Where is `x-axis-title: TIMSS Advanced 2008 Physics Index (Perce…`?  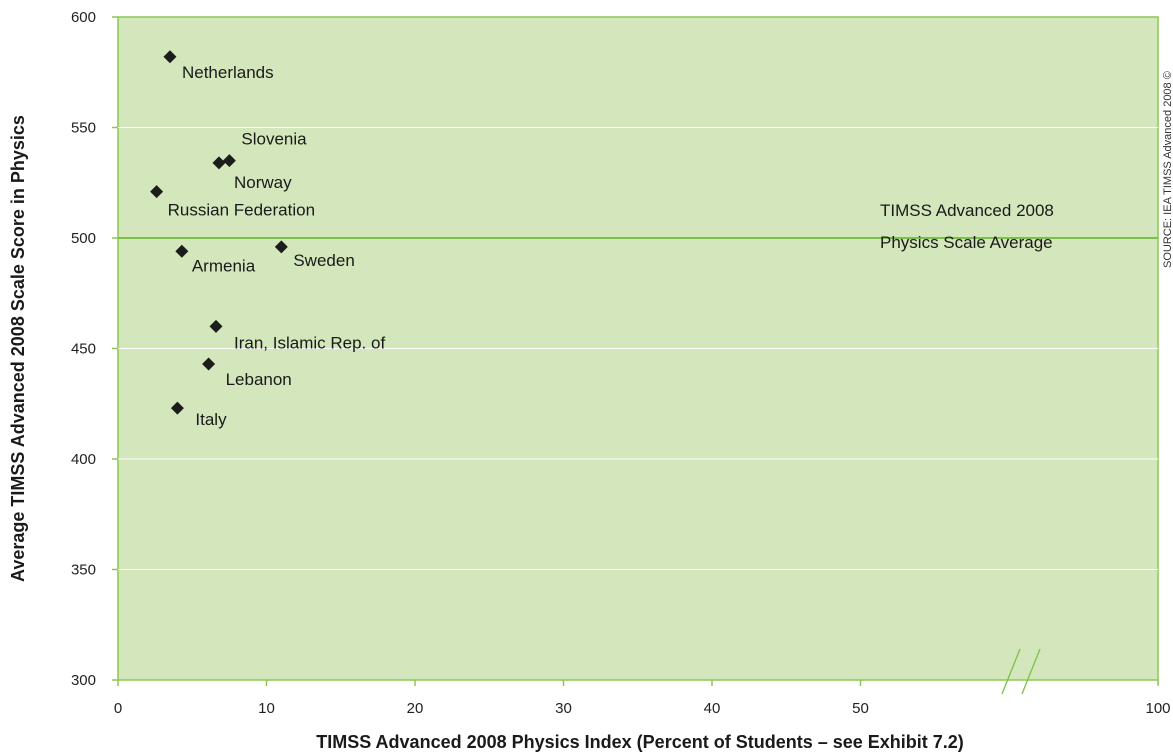 x-axis-title: TIMSS Advanced 2008 Physics Index (Perce… is located at coordinates (640, 742).